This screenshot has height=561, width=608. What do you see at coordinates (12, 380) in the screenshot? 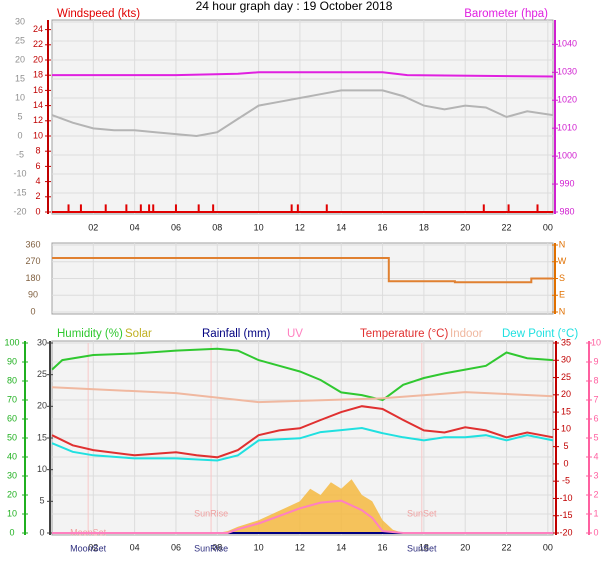
I see `y-tick-label: 80` at bounding box center [12, 380].